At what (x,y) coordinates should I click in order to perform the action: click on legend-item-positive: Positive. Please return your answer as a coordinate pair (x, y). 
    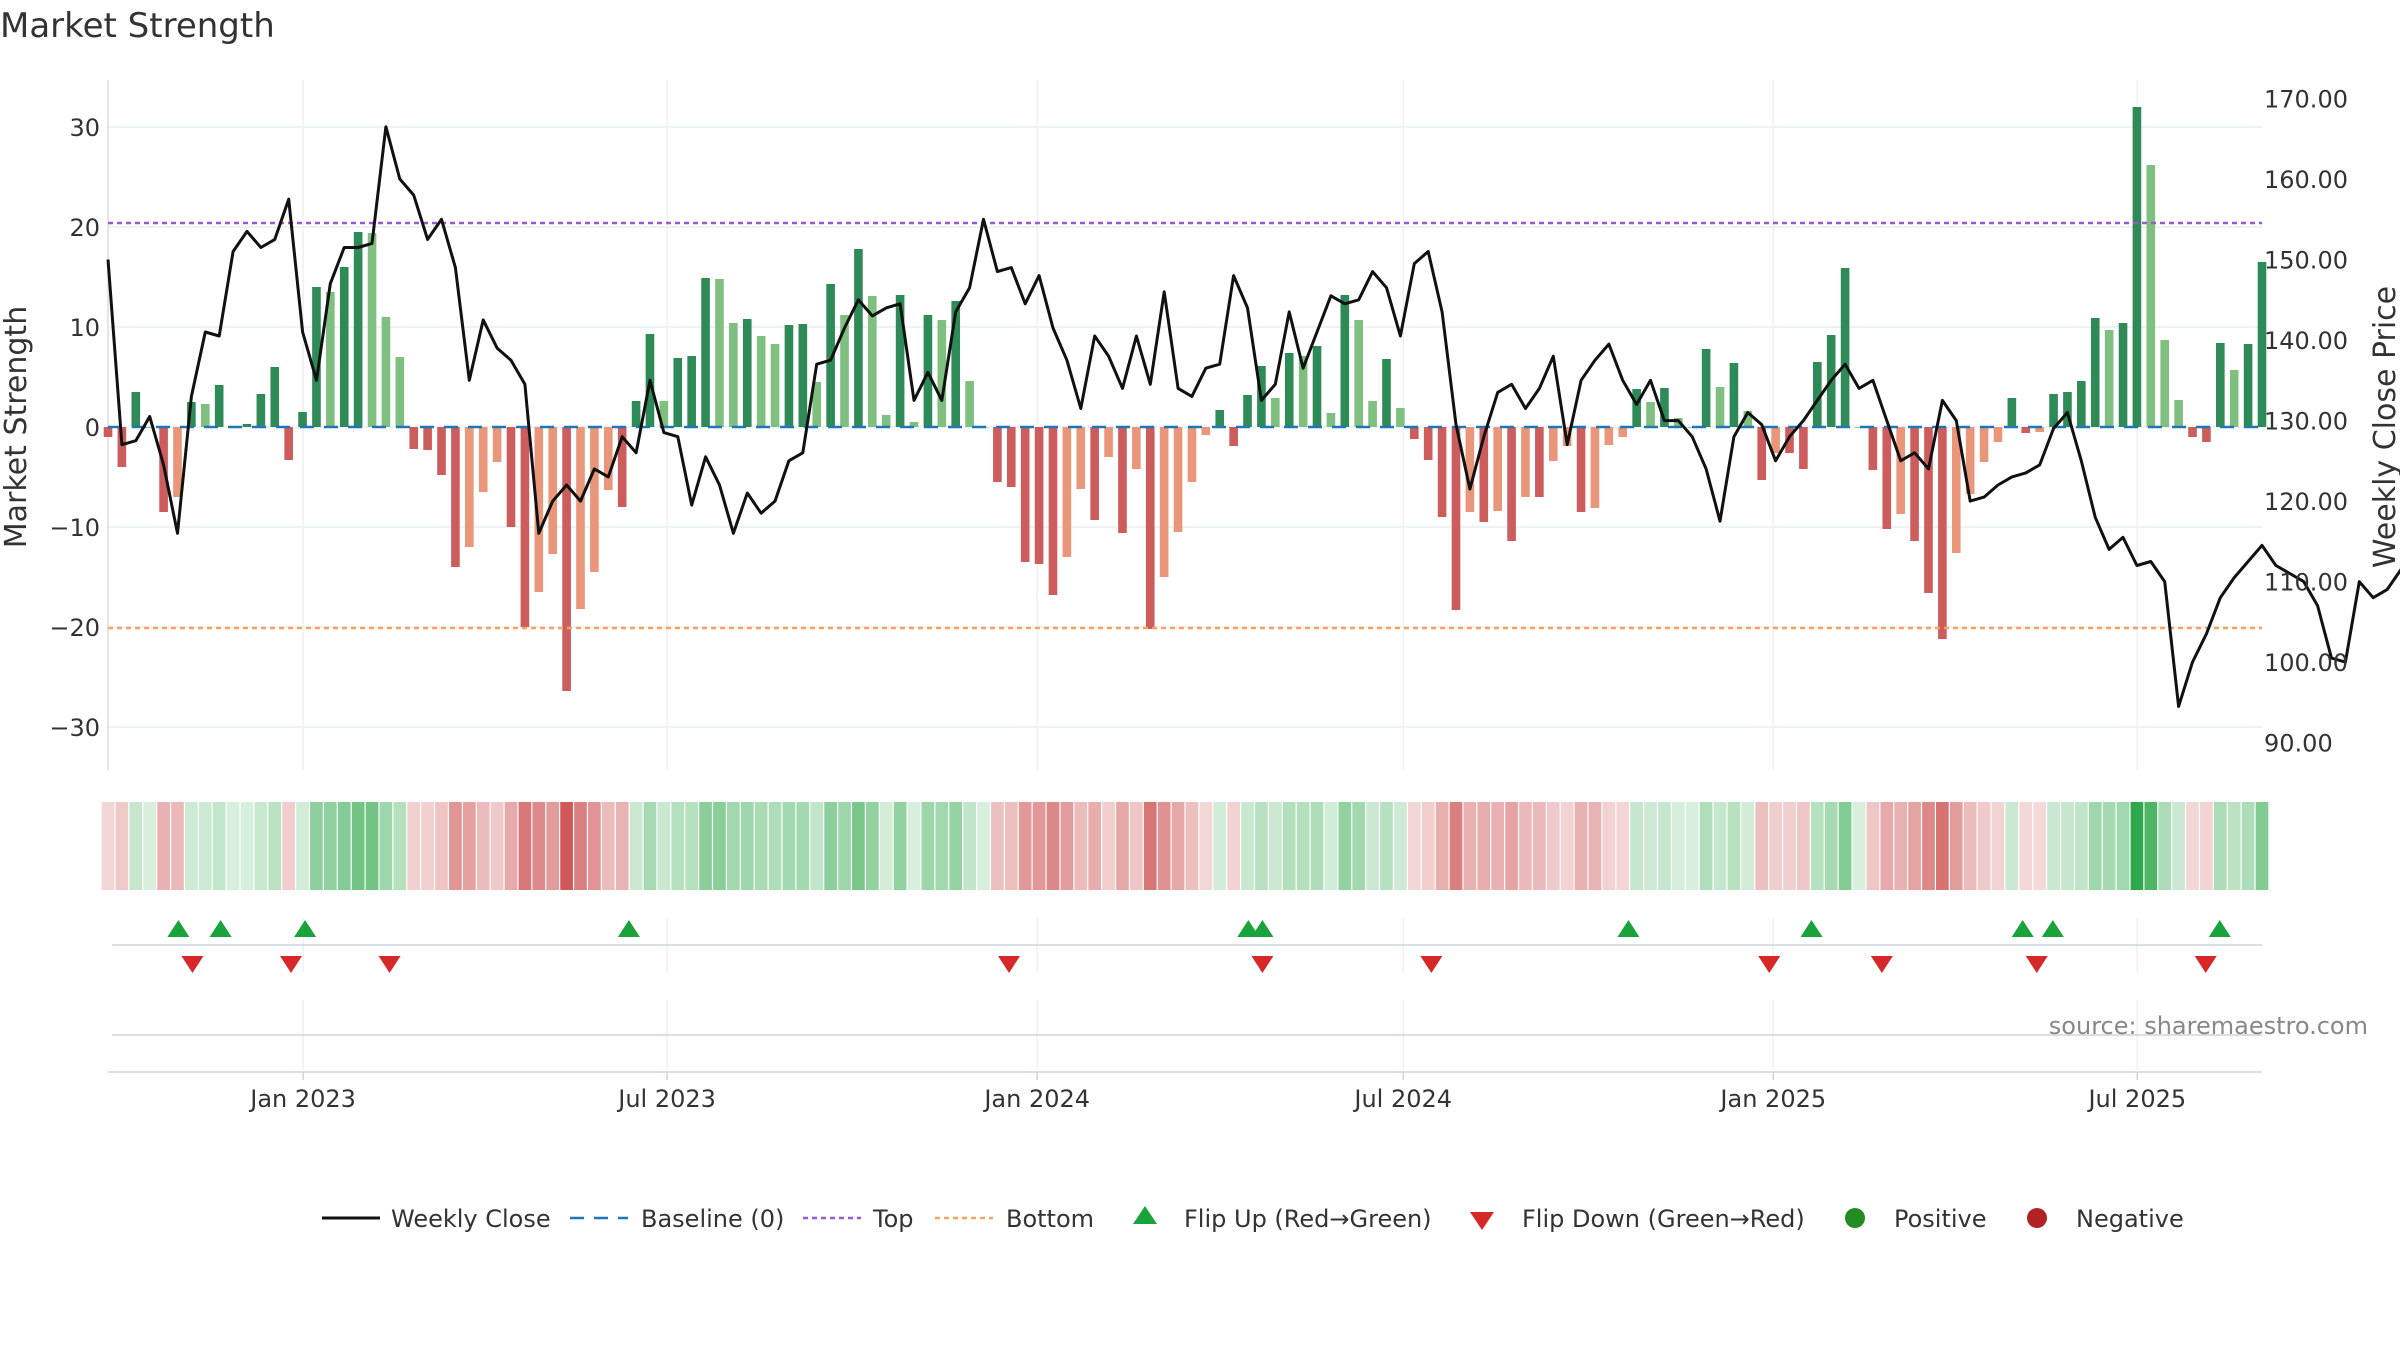
    Looking at the image, I should click on (1916, 1219).